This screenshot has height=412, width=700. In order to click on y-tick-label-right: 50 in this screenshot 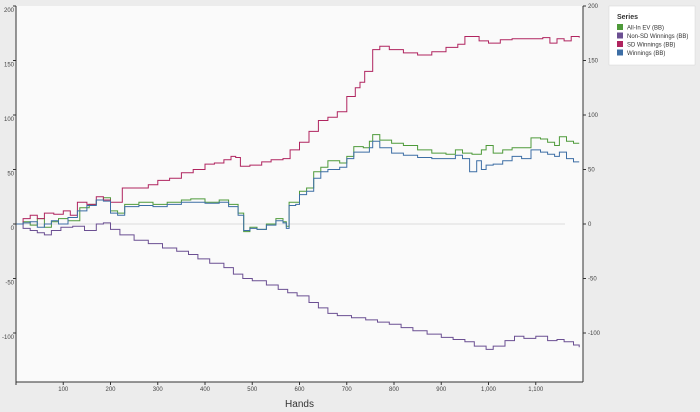, I will do `click(591, 171)`.